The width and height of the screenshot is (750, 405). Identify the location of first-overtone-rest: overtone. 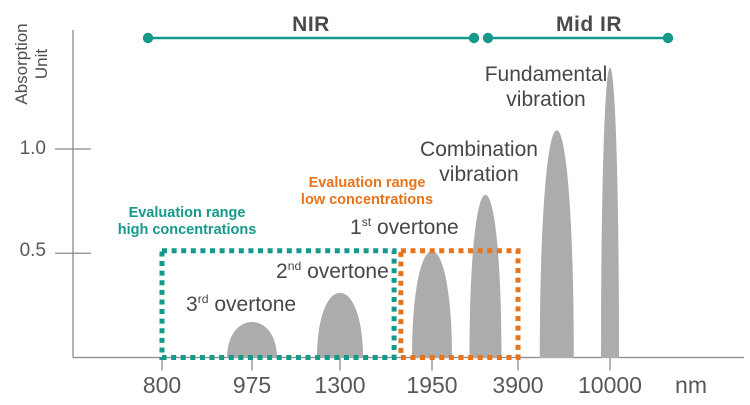
(415, 227).